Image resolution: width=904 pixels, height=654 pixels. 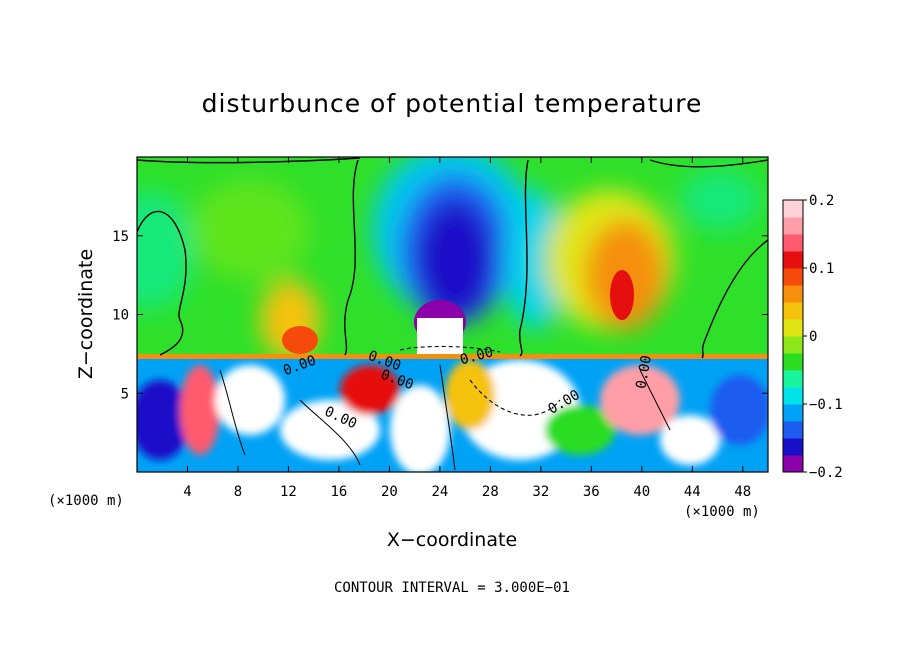 I want to click on x-tick-label: 32, so click(x=540, y=492).